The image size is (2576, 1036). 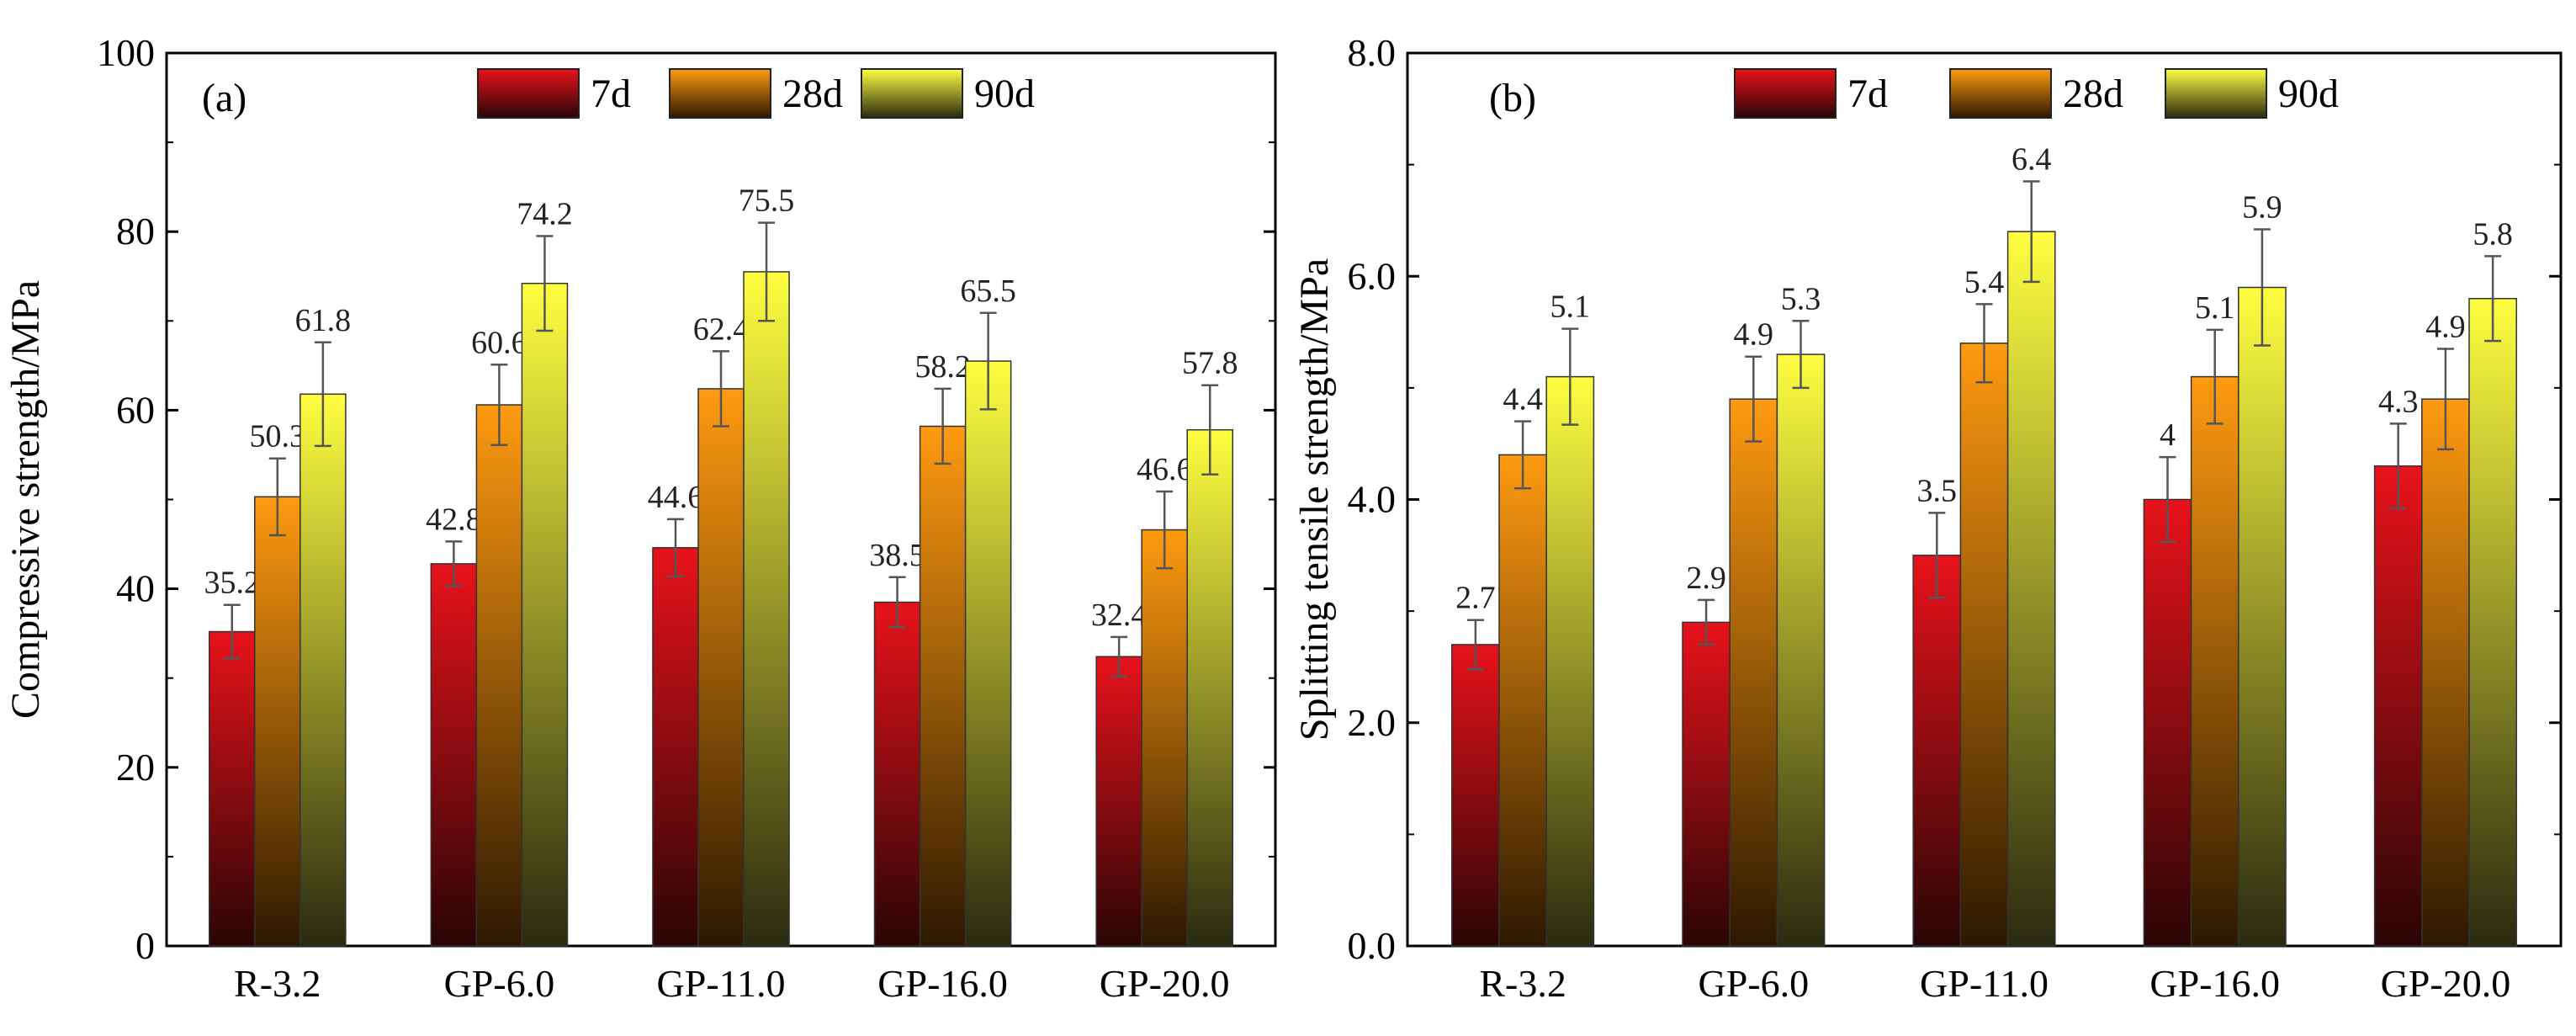 I want to click on data-label: 75.5, so click(x=767, y=201).